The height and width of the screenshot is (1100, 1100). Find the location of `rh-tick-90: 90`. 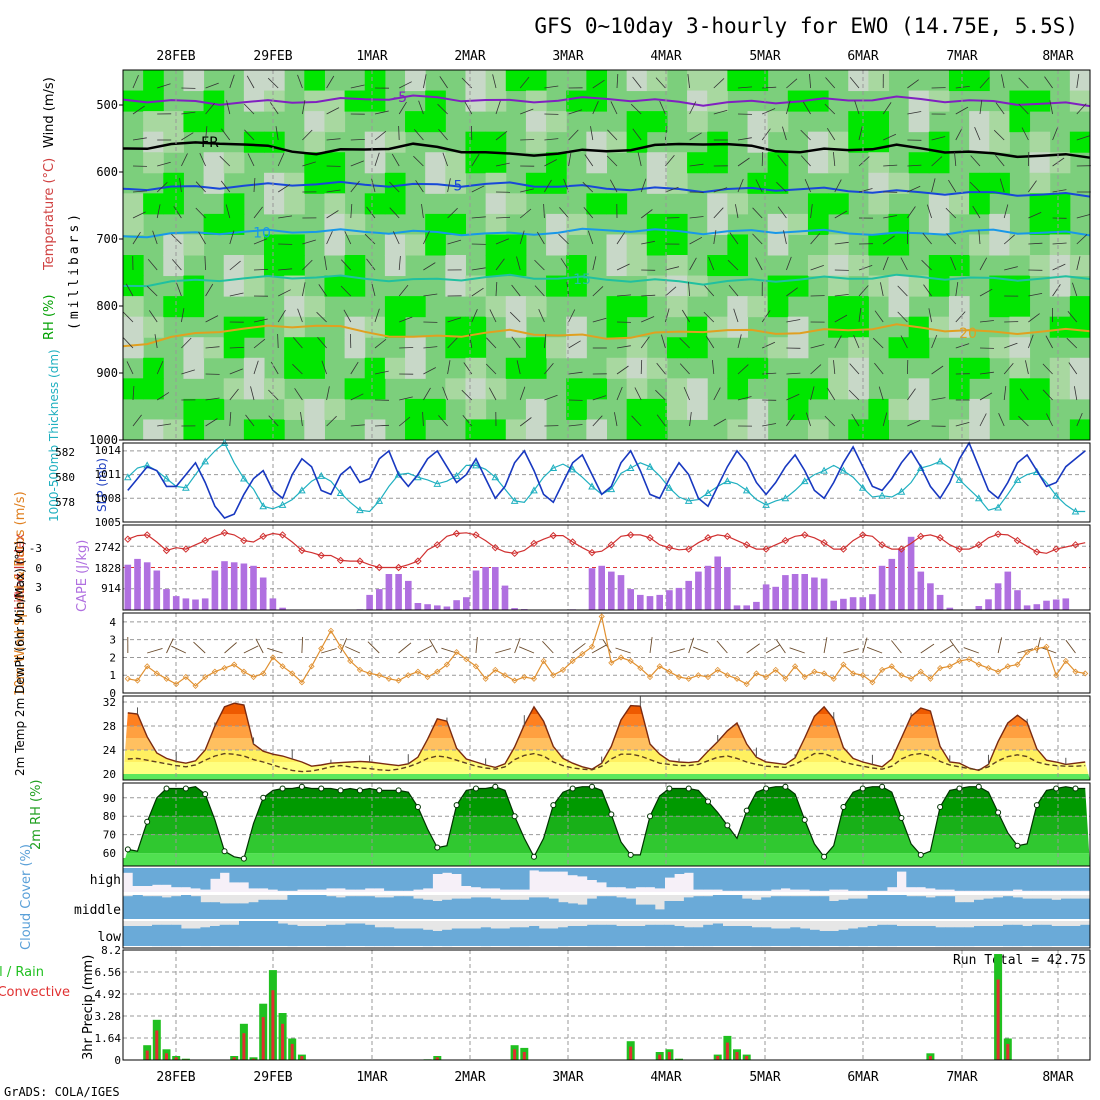

rh-tick-90: 90 is located at coordinates (109, 798).